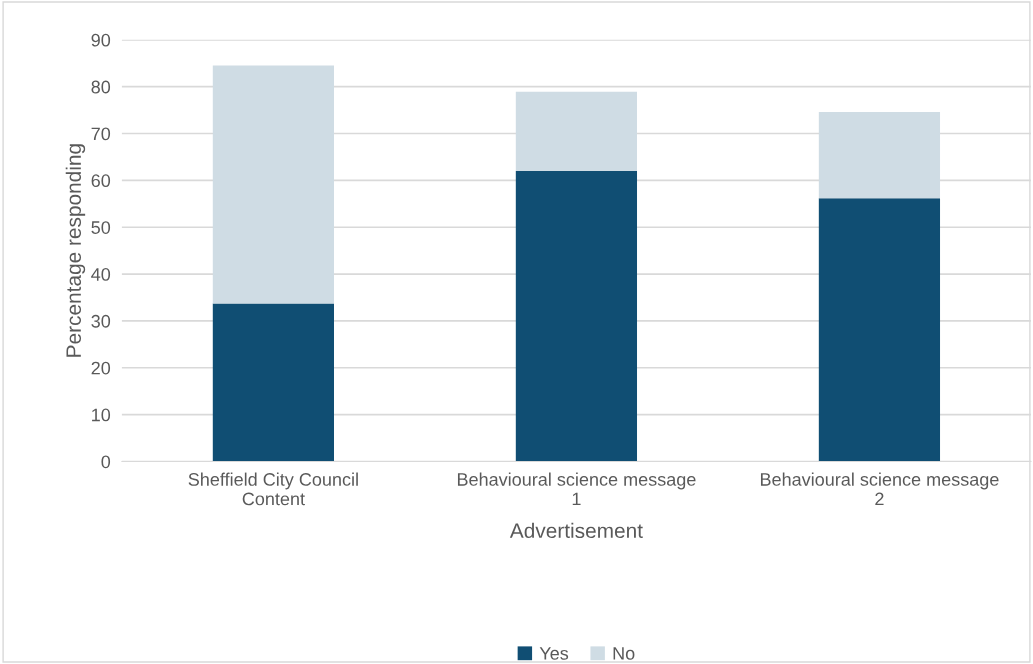 This screenshot has width=1033, height=664. Describe the element at coordinates (101, 87) in the screenshot. I see `y-tick-label: 80` at that location.